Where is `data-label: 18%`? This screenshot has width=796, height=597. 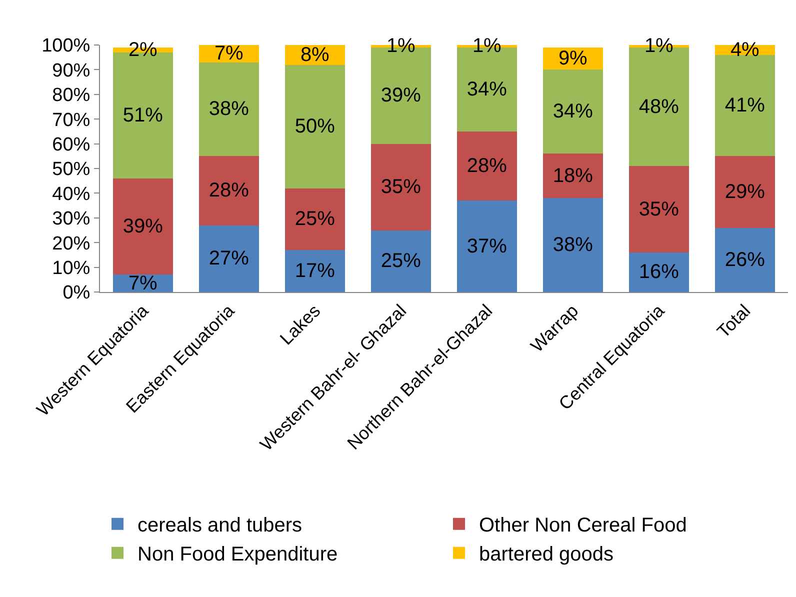
data-label: 18% is located at coordinates (573, 175).